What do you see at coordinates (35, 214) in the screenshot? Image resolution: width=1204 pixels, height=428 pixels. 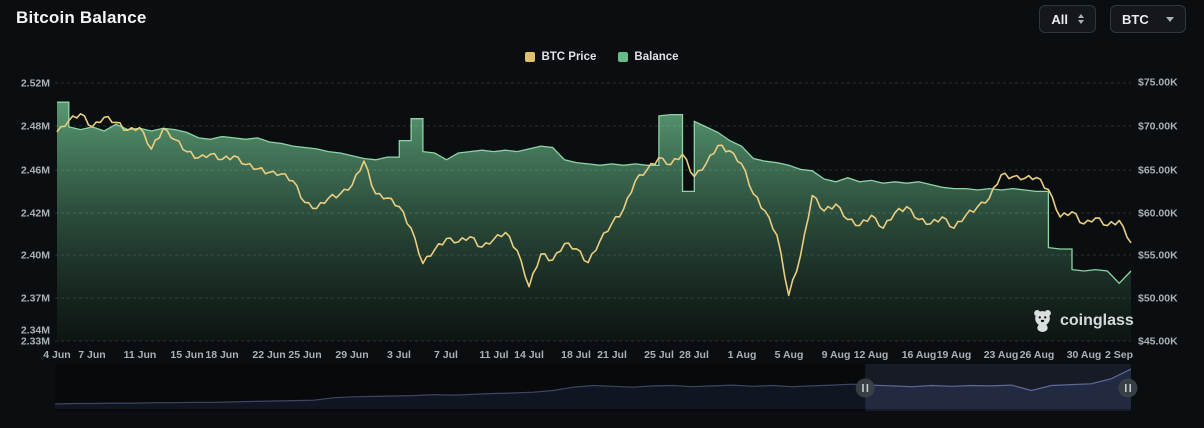 I see `y-axis-label-left: 2.42M` at bounding box center [35, 214].